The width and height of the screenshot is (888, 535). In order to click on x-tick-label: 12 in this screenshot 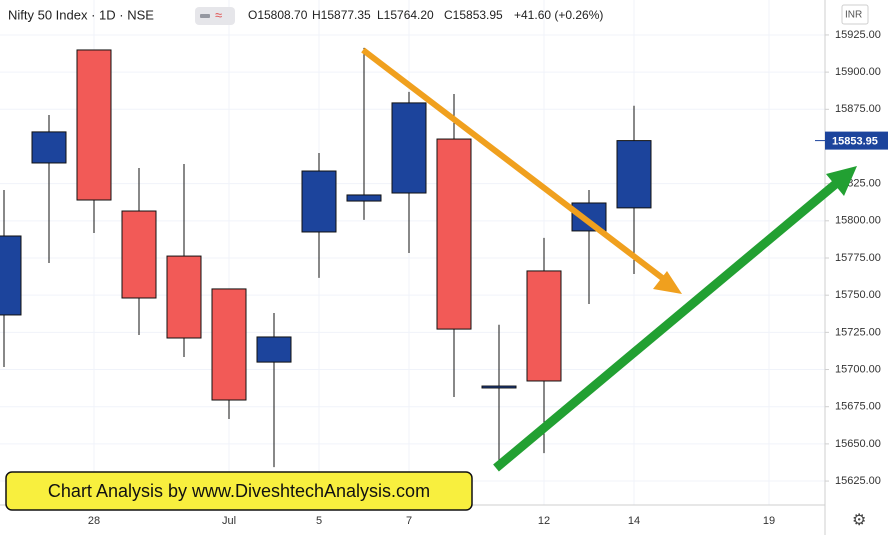, I will do `click(544, 521)`.